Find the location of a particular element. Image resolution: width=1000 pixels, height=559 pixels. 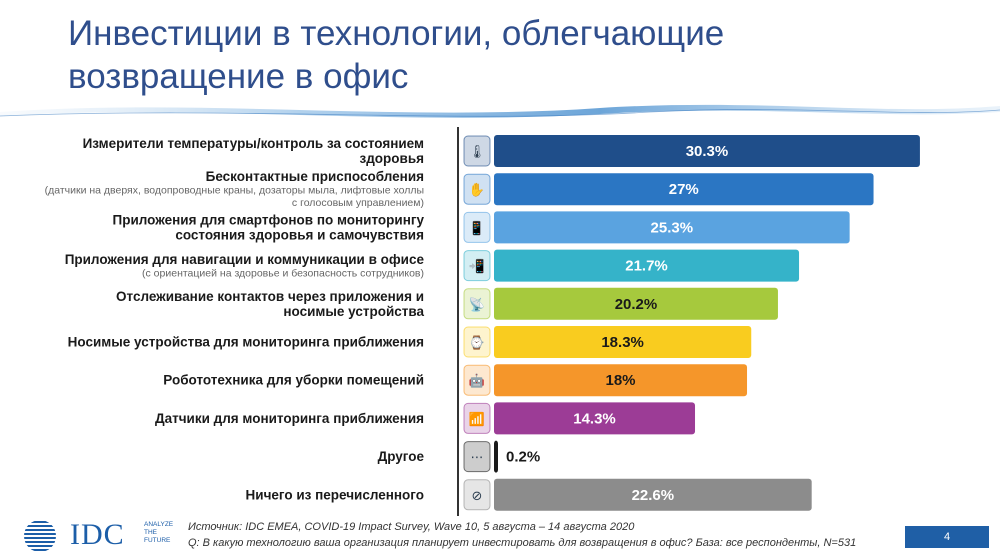

data-label: 21.7% is located at coordinates (646, 266).